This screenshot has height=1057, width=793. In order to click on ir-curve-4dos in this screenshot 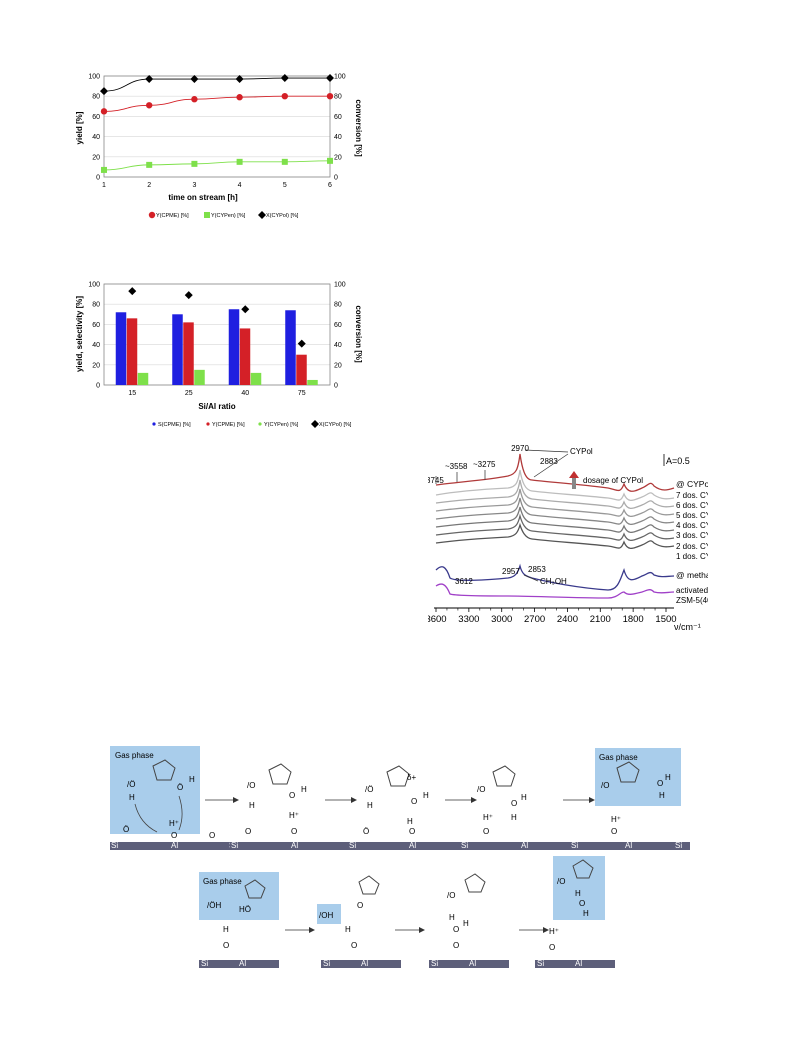, I will do `click(555, 511)`.